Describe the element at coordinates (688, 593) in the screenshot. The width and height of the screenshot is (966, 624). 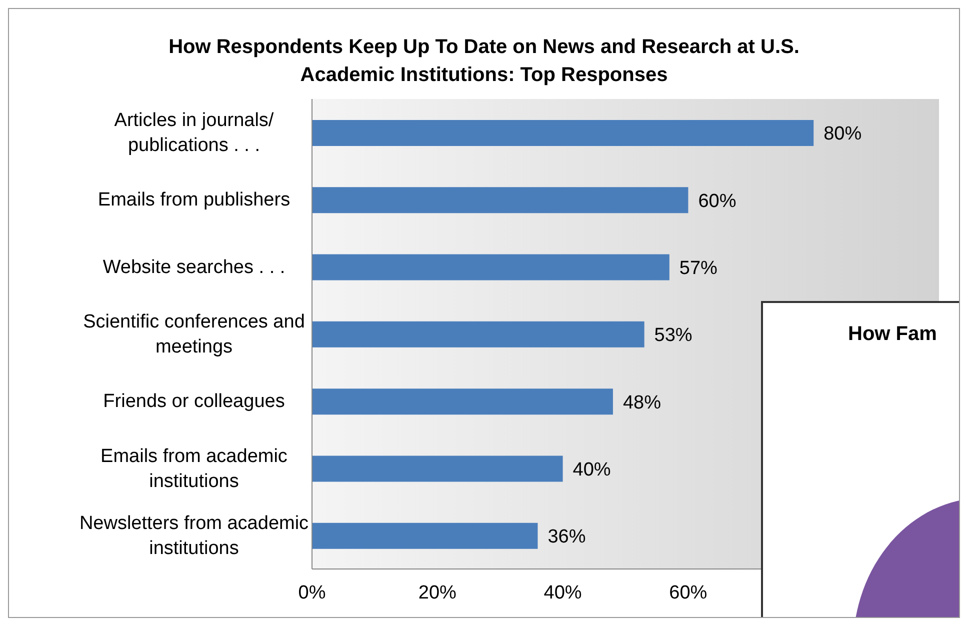
I see `x-tick-label: 60%` at that location.